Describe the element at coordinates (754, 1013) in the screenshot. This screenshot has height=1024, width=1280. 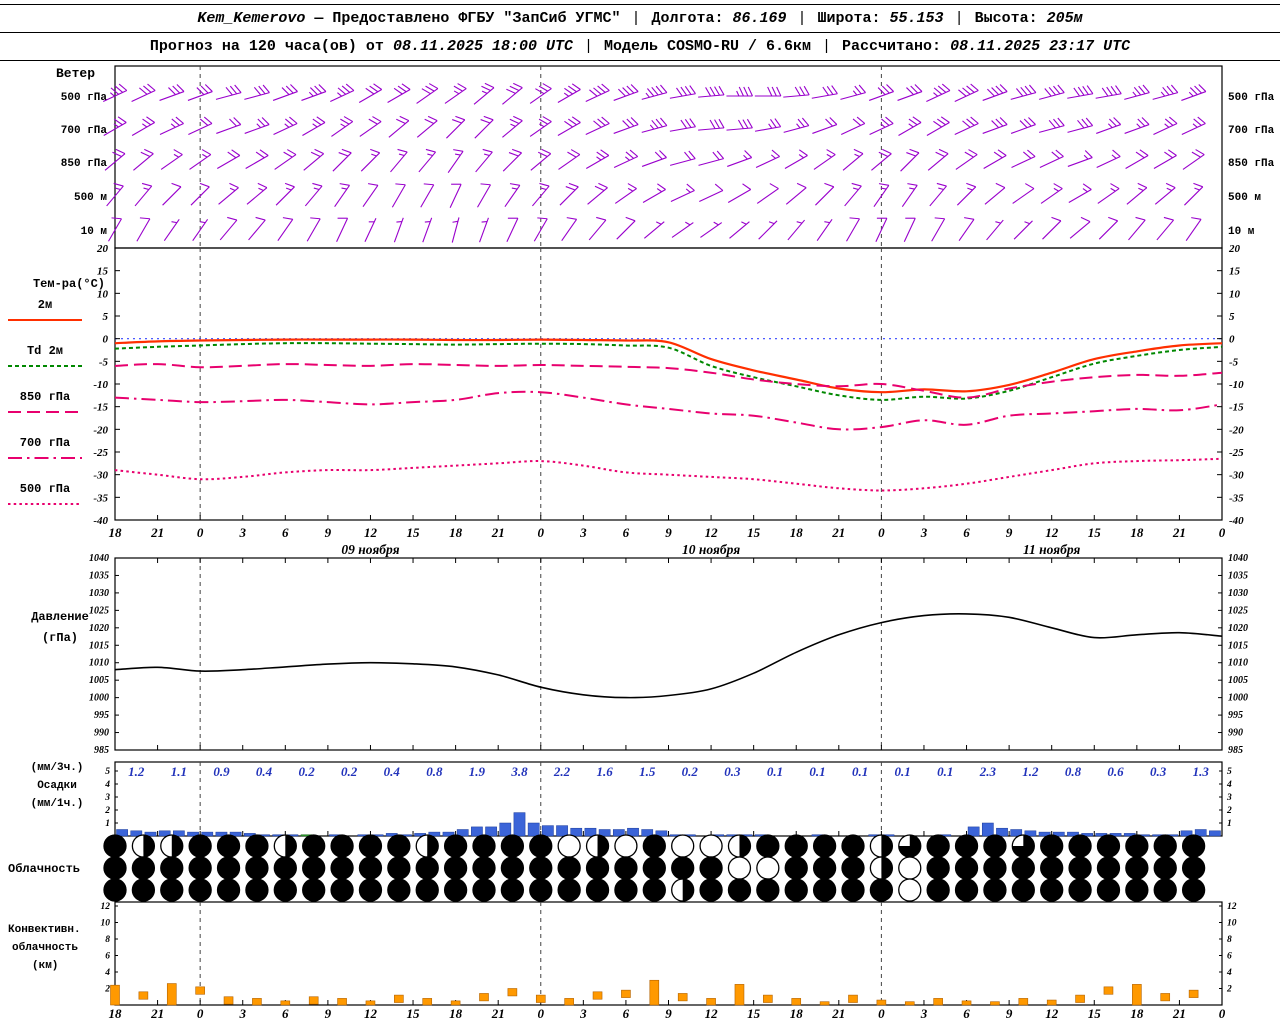
I see `hour-label-bottom: 15` at that location.